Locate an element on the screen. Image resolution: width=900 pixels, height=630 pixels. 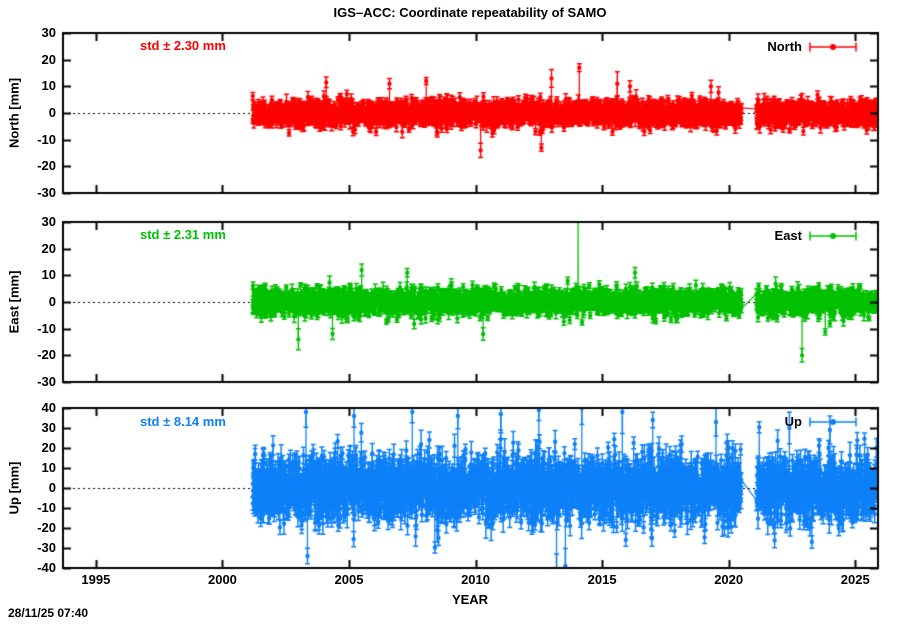
up-std-label: std ± 8.14 mm is located at coordinates (183, 421).